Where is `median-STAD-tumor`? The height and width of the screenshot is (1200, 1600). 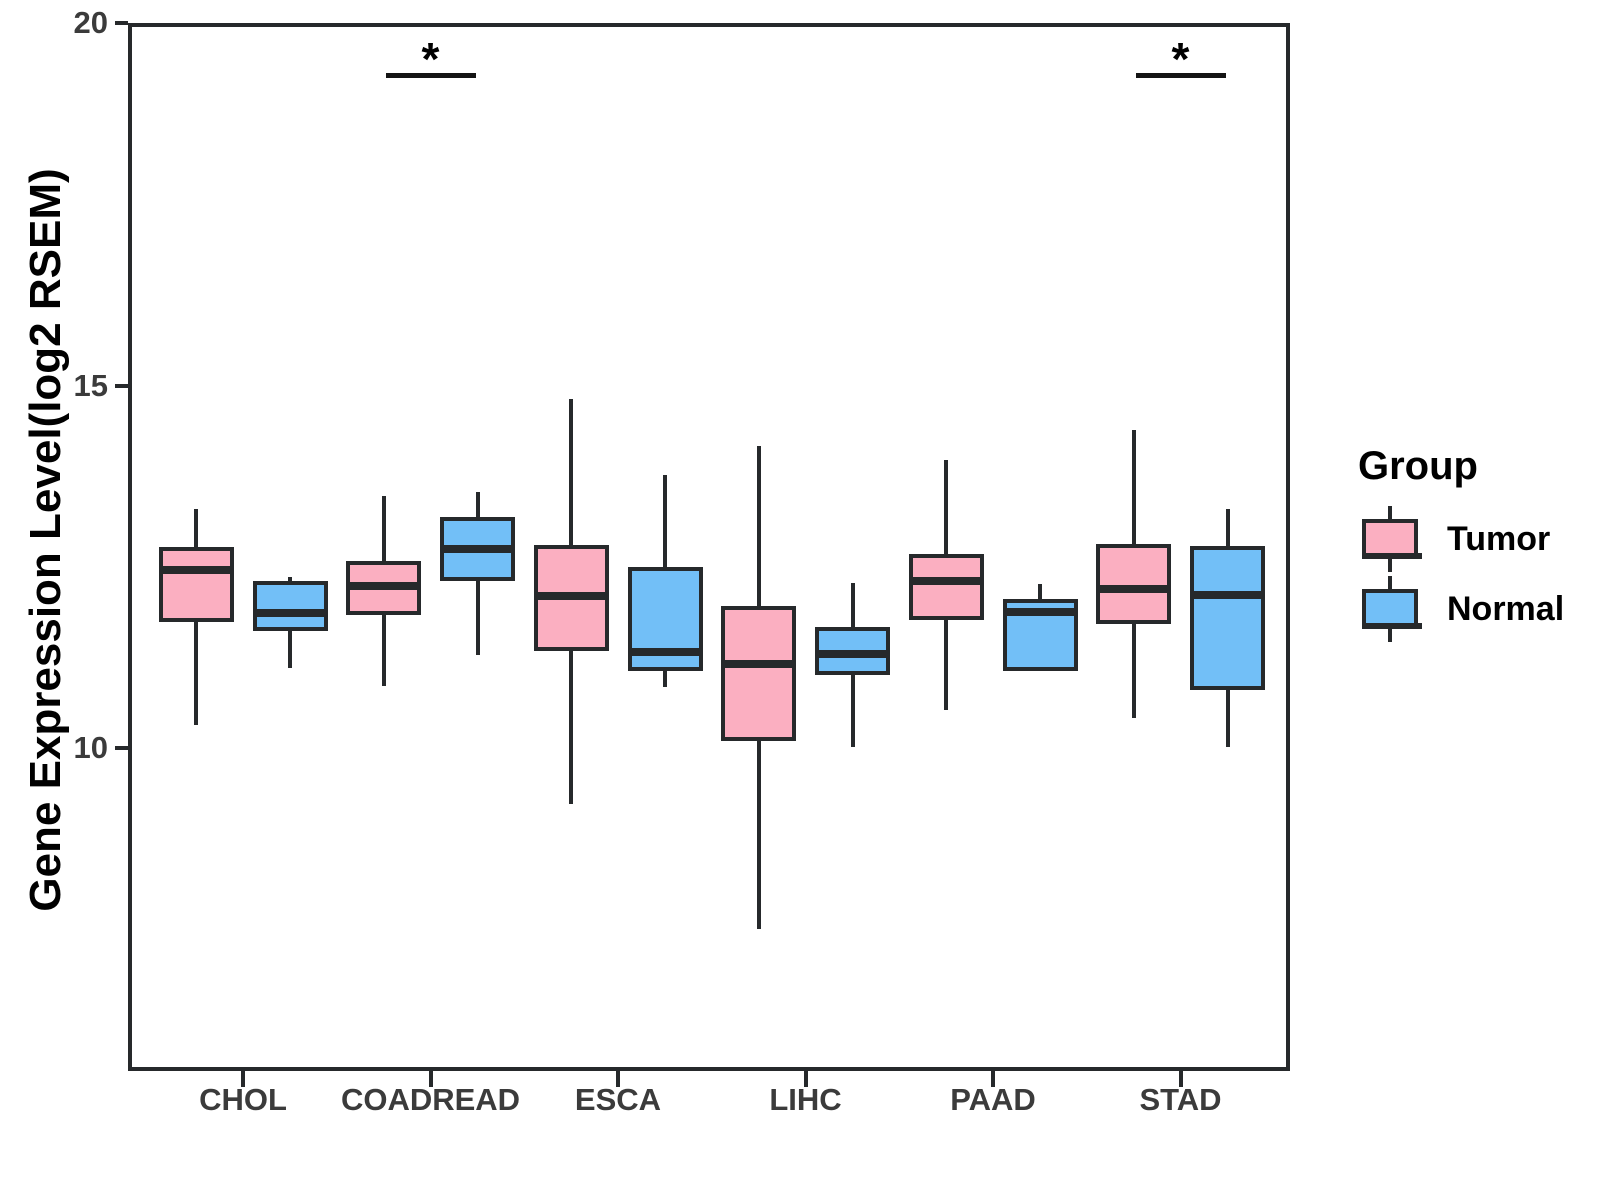 median-STAD-tumor is located at coordinates (1133, 588).